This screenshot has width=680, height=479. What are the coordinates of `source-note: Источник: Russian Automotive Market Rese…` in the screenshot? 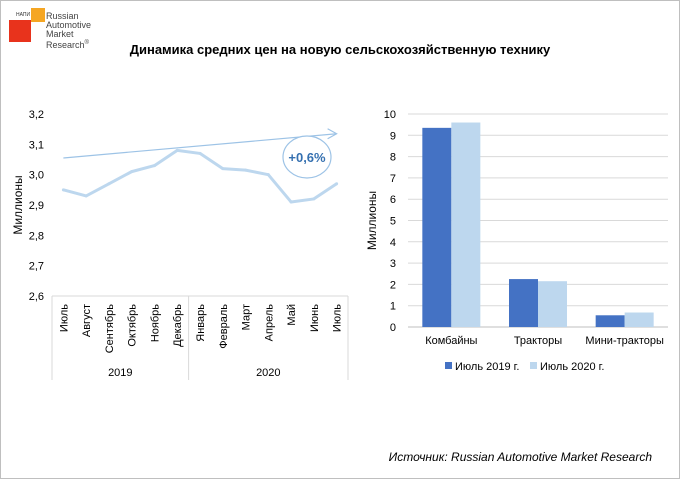 It's located at (520, 457).